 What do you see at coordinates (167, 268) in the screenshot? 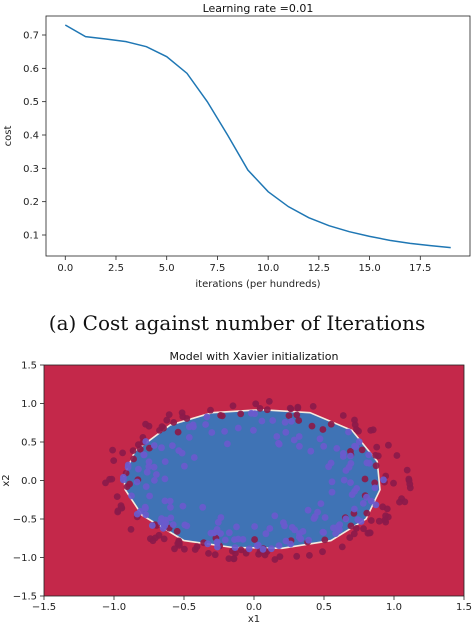
I see `x-tick-label: 5.0` at bounding box center [167, 268].